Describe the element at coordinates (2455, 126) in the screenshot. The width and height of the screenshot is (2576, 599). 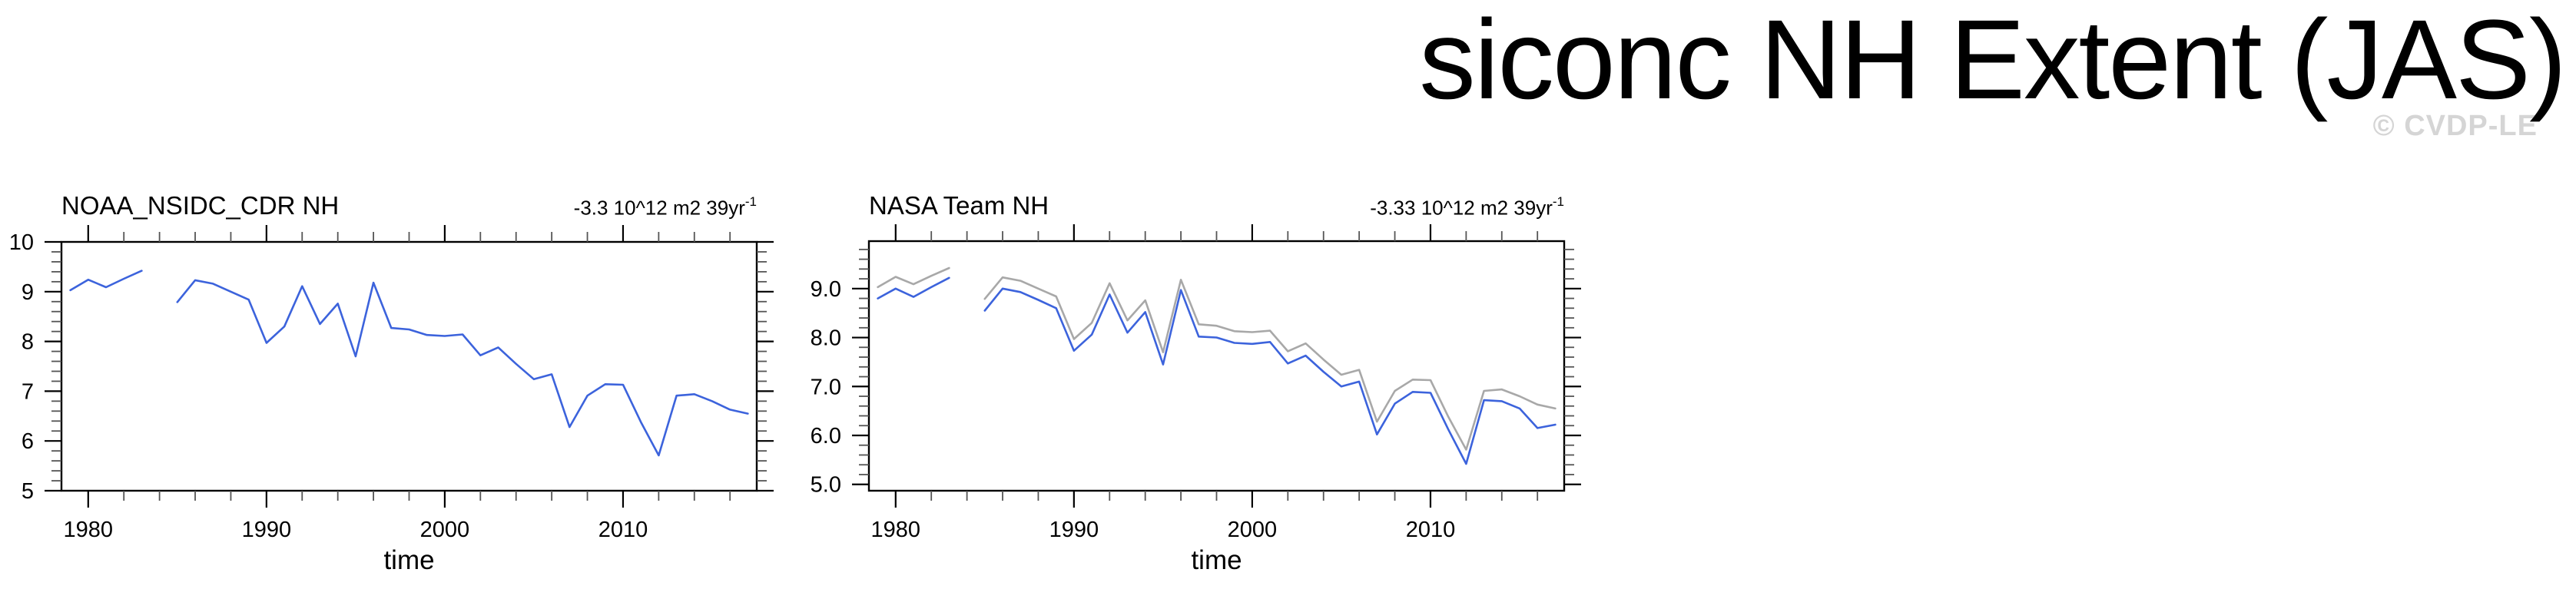
I see `cvdp-watermark: © CVDP-LE` at that location.